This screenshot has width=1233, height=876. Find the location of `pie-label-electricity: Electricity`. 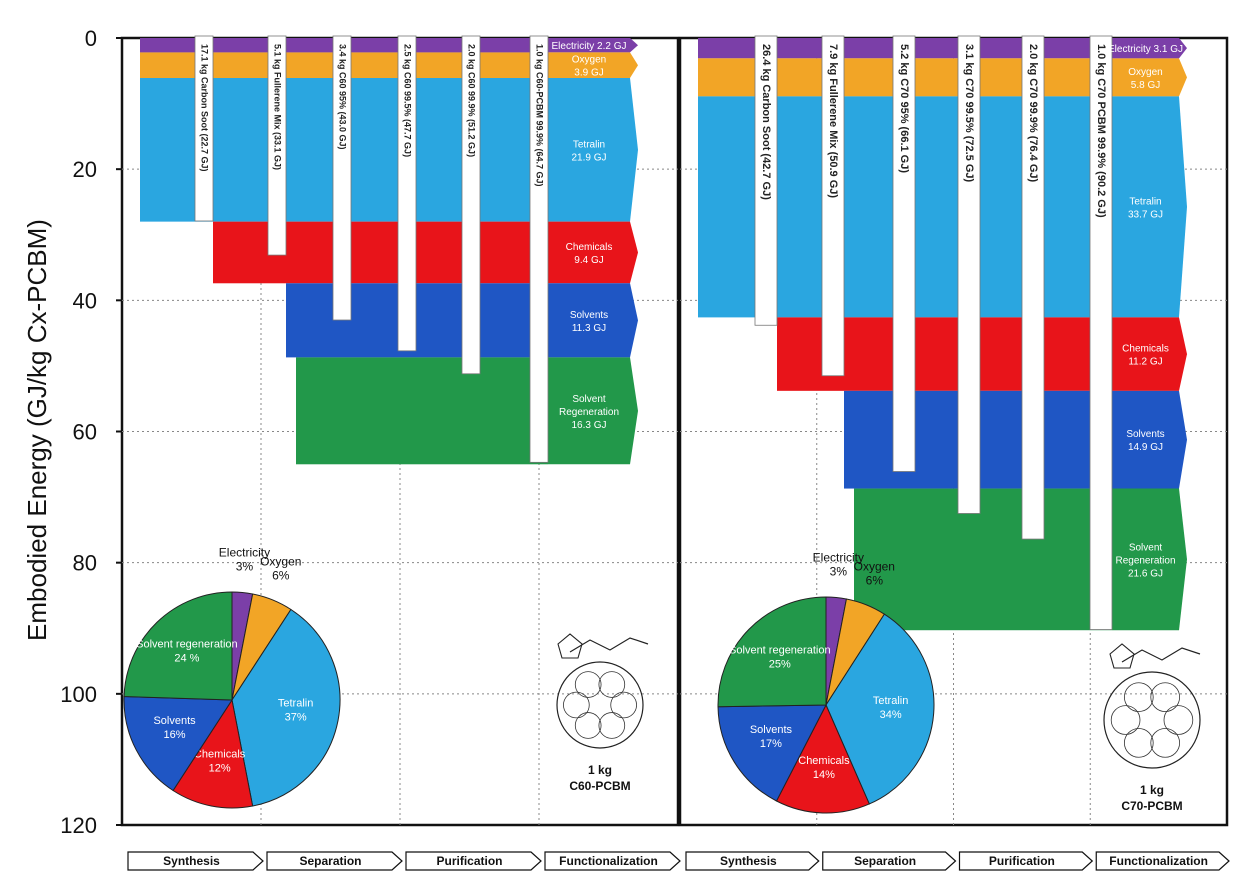

pie-label-electricity: Electricity is located at coordinates (244, 553).